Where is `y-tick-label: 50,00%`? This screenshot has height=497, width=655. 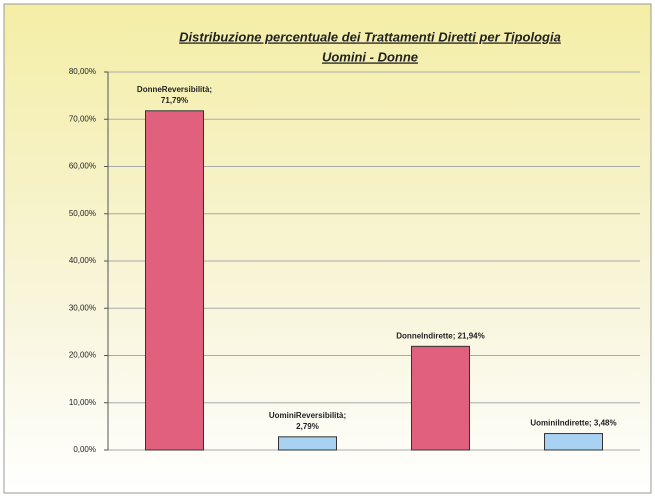 y-tick-label: 50,00% is located at coordinates (82, 213).